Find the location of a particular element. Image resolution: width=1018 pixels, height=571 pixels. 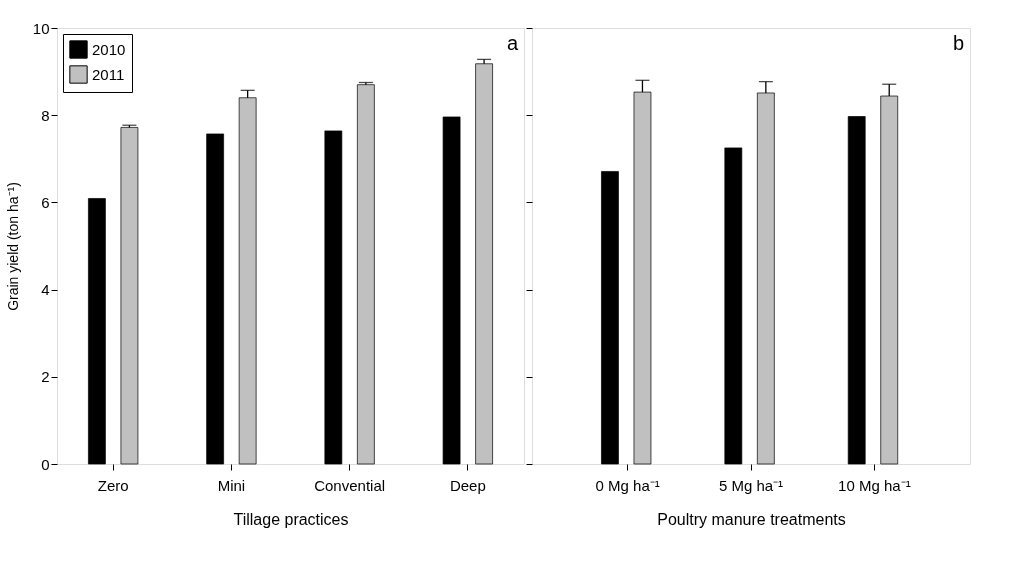

x-tick-label: Mini is located at coordinates (231, 485).